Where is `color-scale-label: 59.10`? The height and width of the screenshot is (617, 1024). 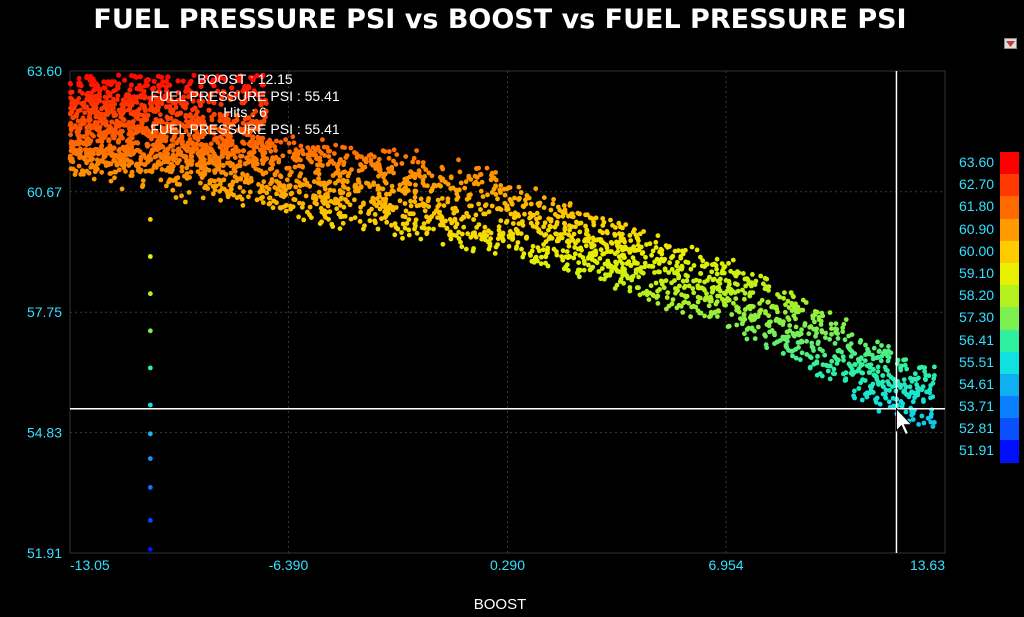
color-scale-label: 59.10 is located at coordinates (977, 272).